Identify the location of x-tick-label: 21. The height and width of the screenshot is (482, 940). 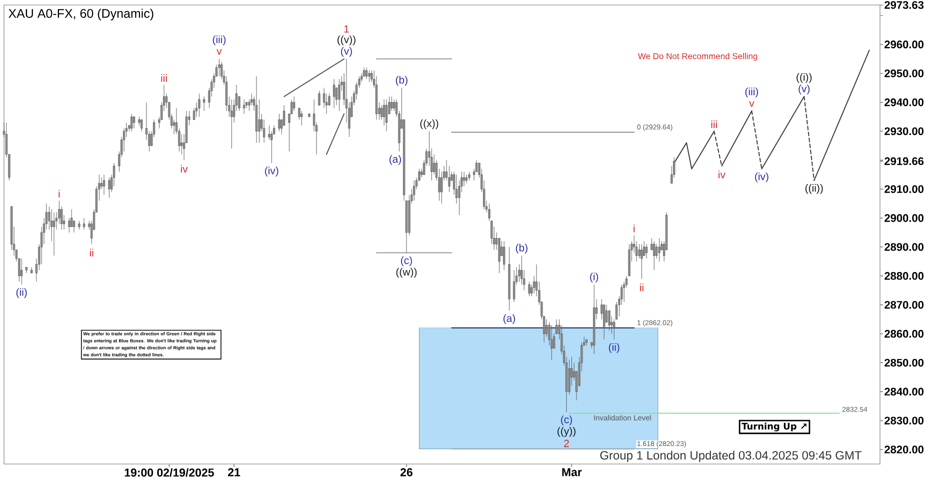
(234, 472).